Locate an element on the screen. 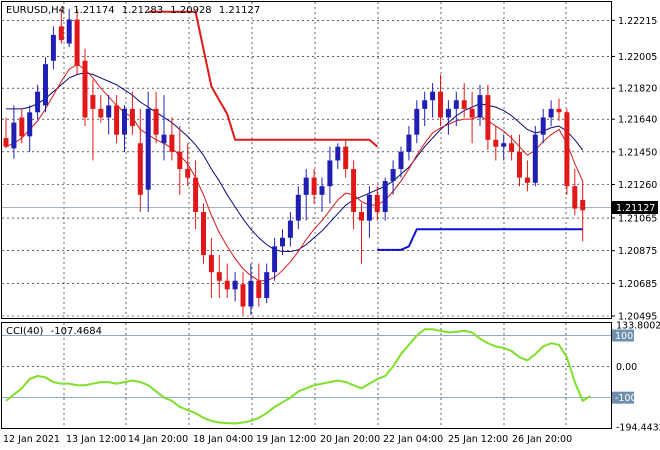  cci-level-badge-text: 100 is located at coordinates (624, 336).